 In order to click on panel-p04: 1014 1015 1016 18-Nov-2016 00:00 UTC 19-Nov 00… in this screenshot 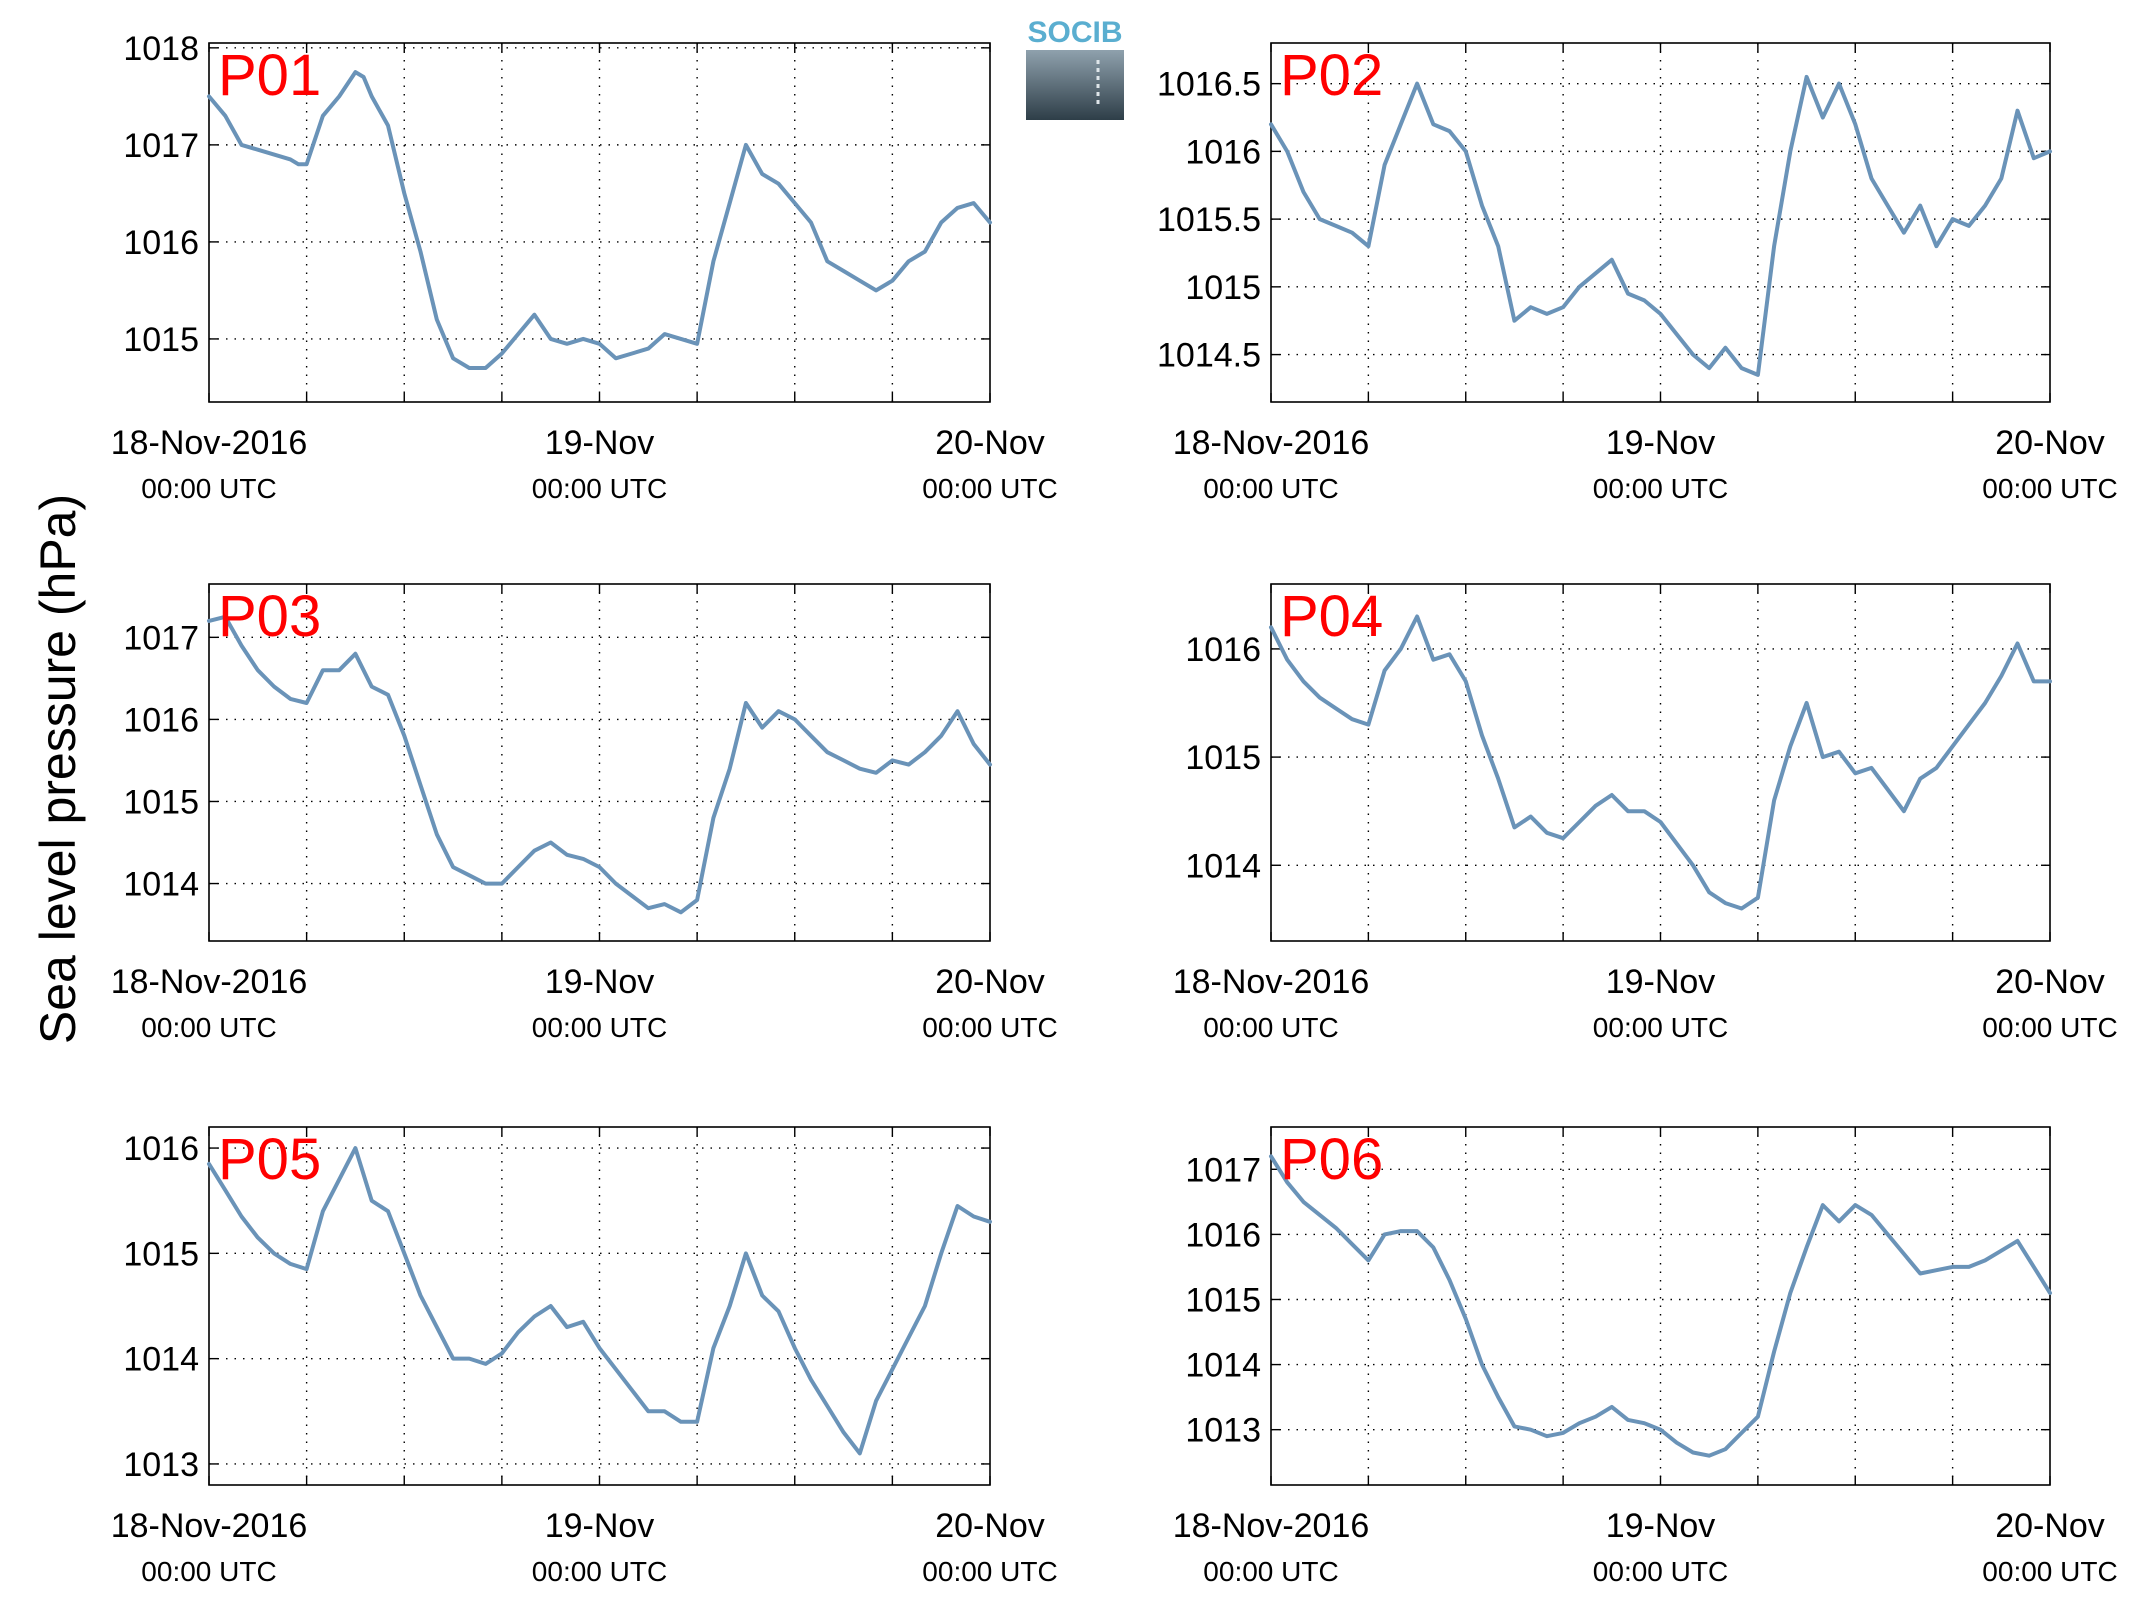, I will do `click(1645, 813)`.